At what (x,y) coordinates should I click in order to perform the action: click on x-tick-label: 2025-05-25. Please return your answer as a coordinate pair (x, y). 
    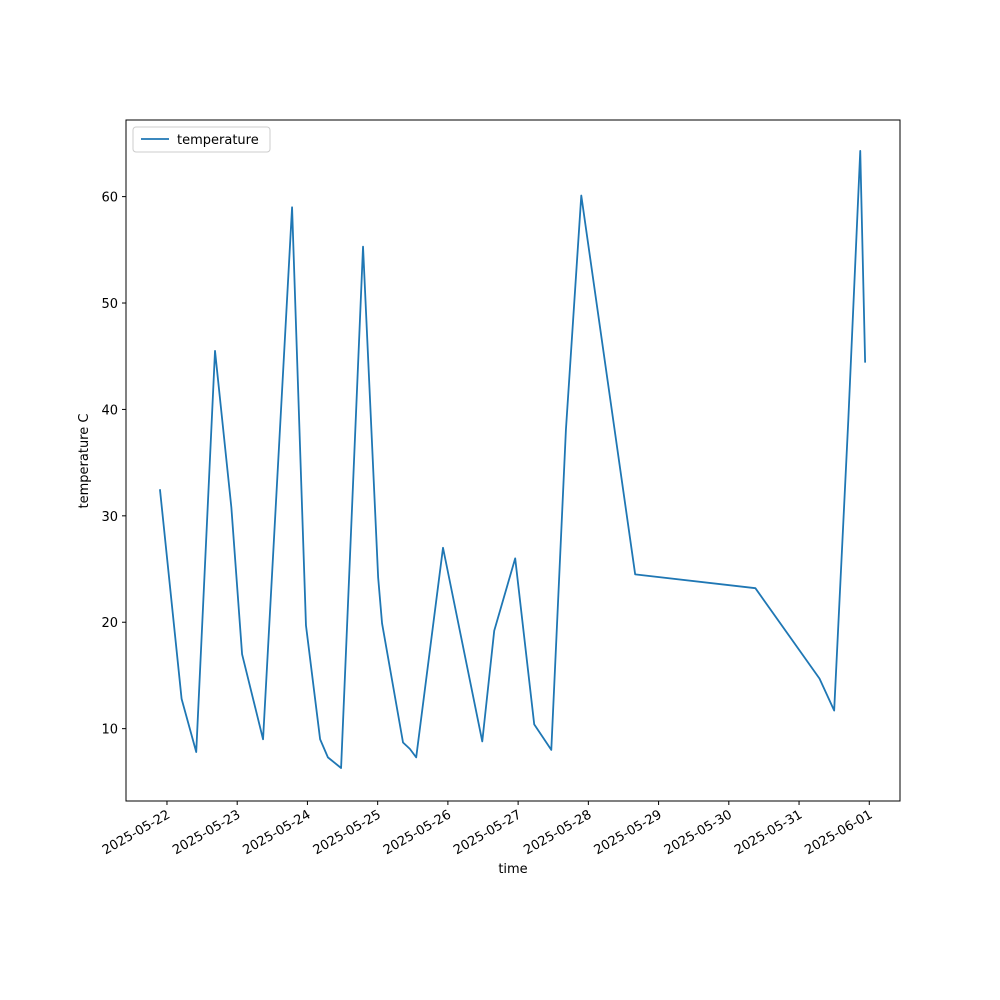
    Looking at the image, I should click on (347, 832).